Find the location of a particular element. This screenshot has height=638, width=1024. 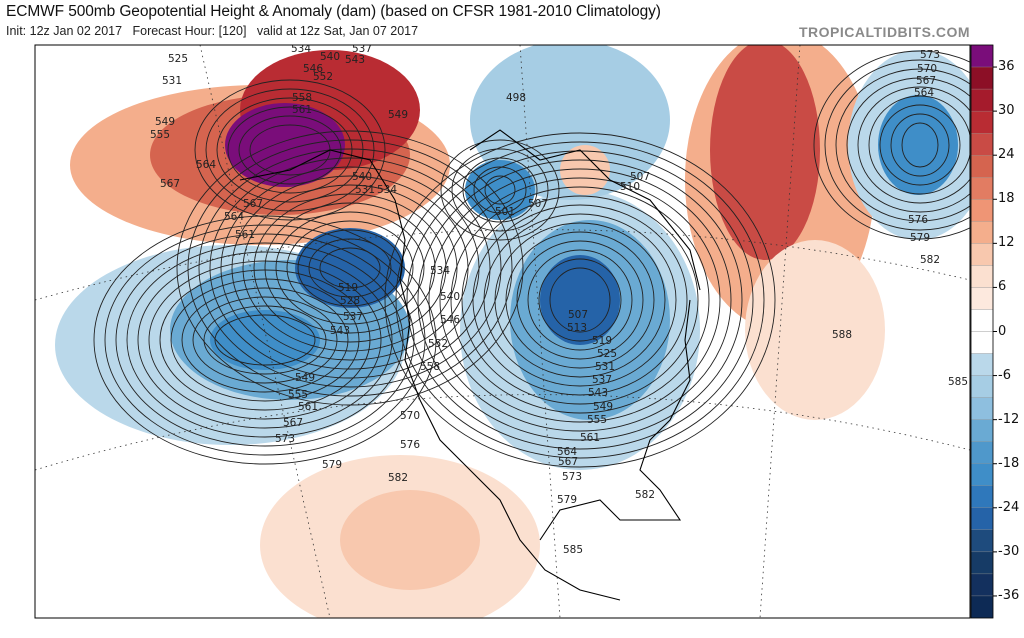

anomaly-trough-pacific-core2 is located at coordinates (265, 340).